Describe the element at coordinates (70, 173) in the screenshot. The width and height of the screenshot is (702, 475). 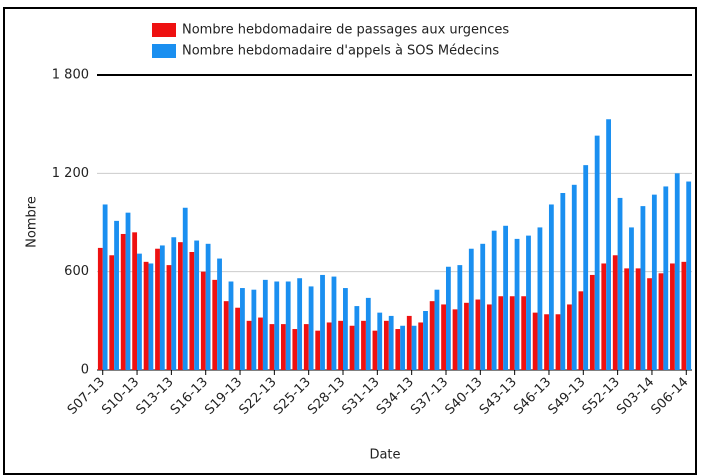
I see `y-tick-label: 1 200` at that location.